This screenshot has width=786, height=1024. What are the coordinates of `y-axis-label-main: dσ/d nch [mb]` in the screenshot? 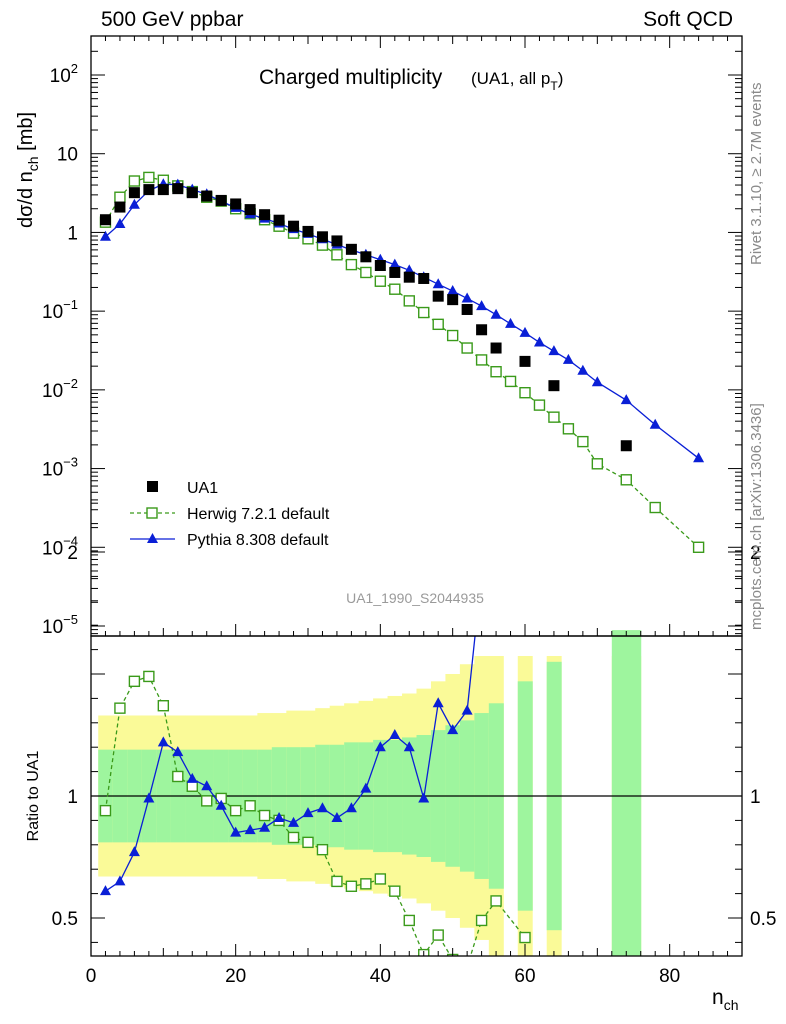 It's located at (28, 170).